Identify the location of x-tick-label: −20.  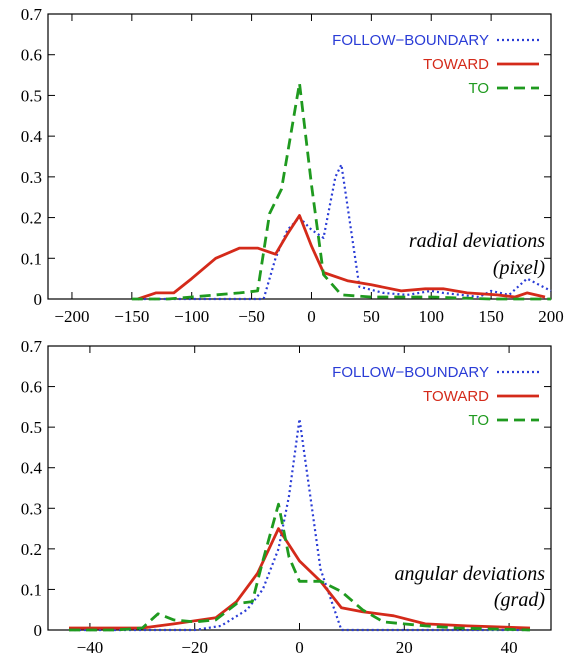
(194, 647).